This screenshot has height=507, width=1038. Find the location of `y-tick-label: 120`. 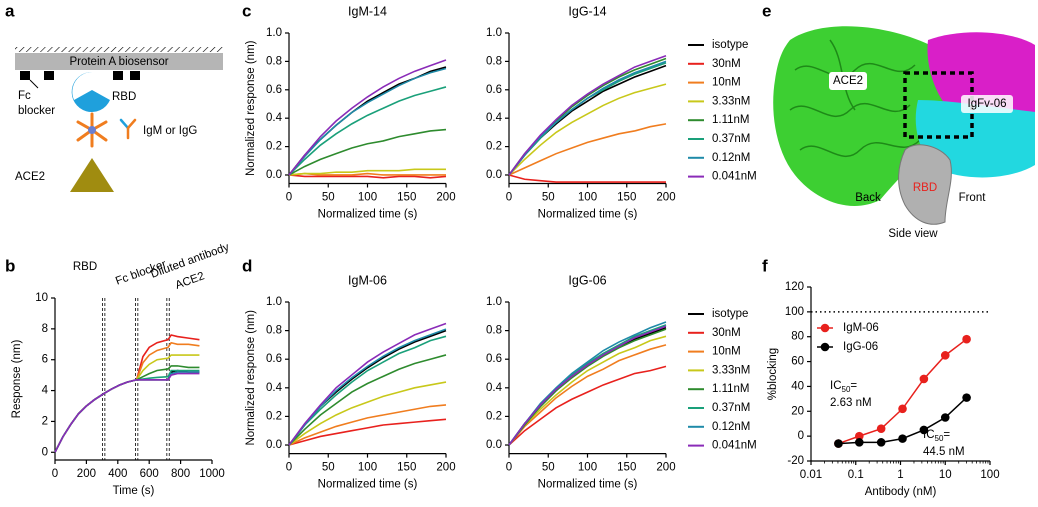

y-tick-label: 120 is located at coordinates (794, 287).